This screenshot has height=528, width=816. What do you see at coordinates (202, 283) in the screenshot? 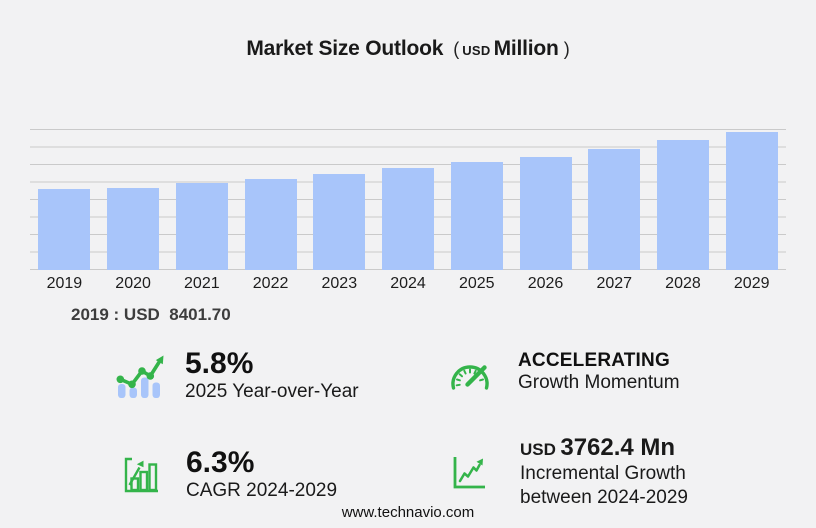
I see `x-axis-label-2021: 2021` at bounding box center [202, 283].